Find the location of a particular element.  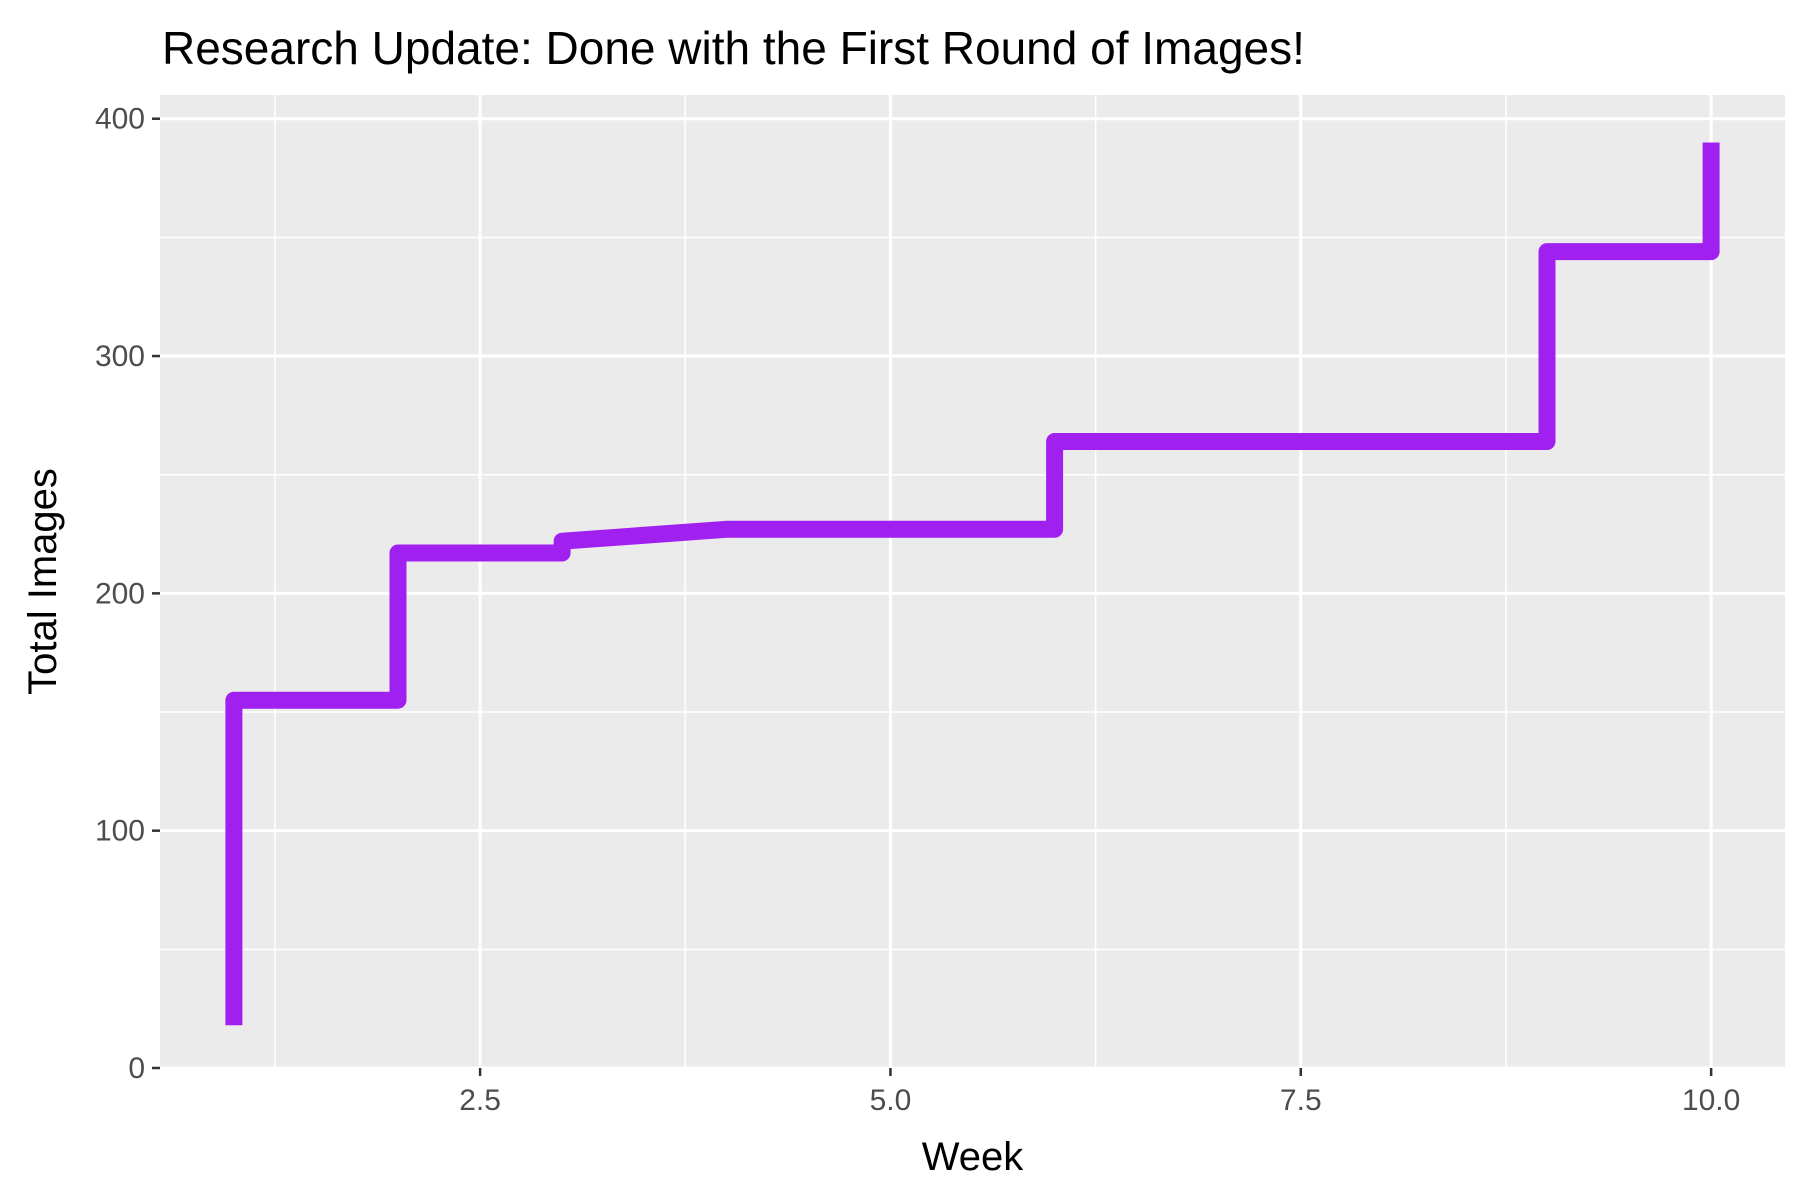

y-tick-label: 0 is located at coordinates (136, 1068).